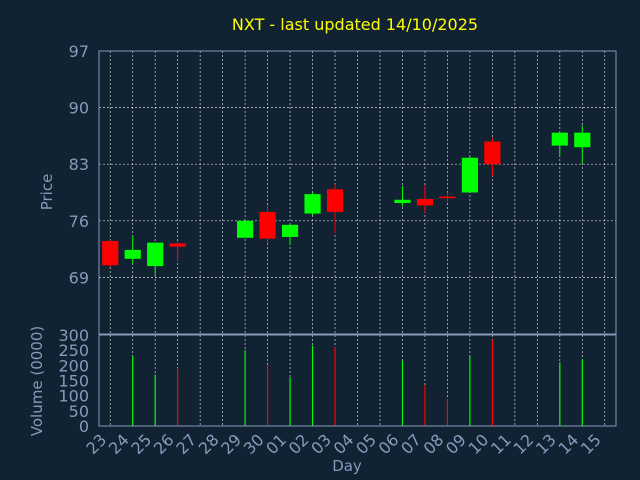  What do you see at coordinates (37, 381) in the screenshot?
I see `volume-axis-label: Volume (0000)` at bounding box center [37, 381].